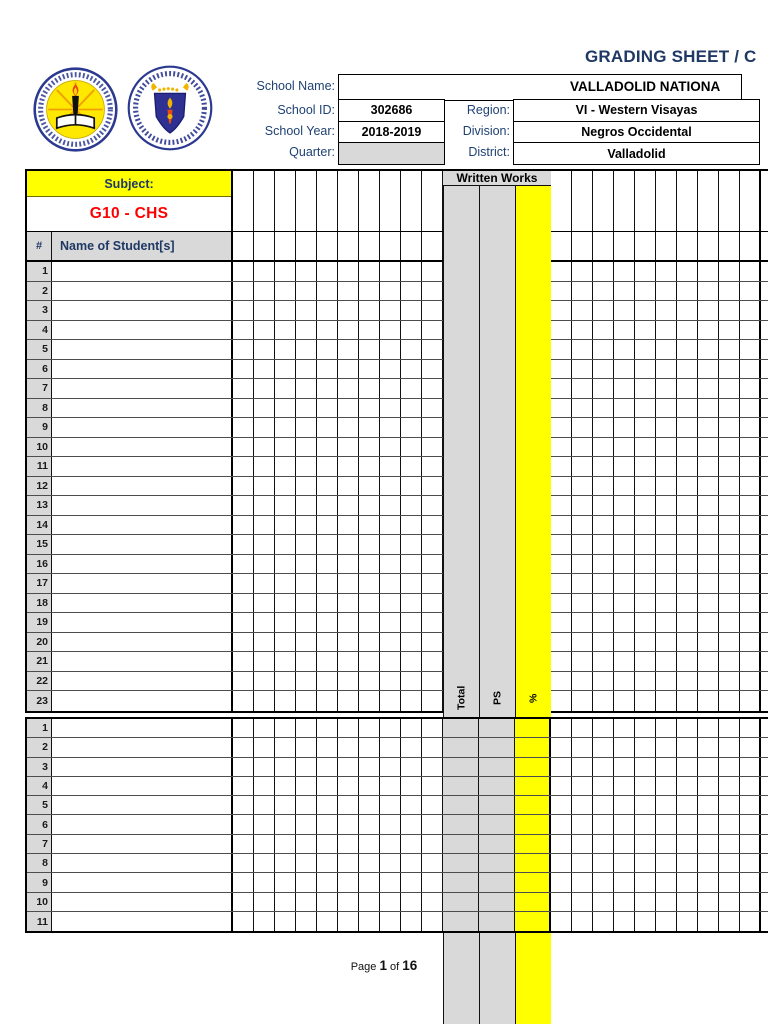 The height and width of the screenshot is (1024, 768). What do you see at coordinates (461, 901) in the screenshot?
I see `total-cell` at bounding box center [461, 901].